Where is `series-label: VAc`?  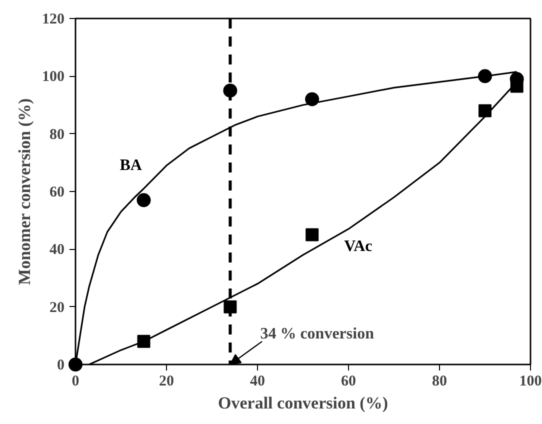
series-label: VAc is located at coordinates (358, 246).